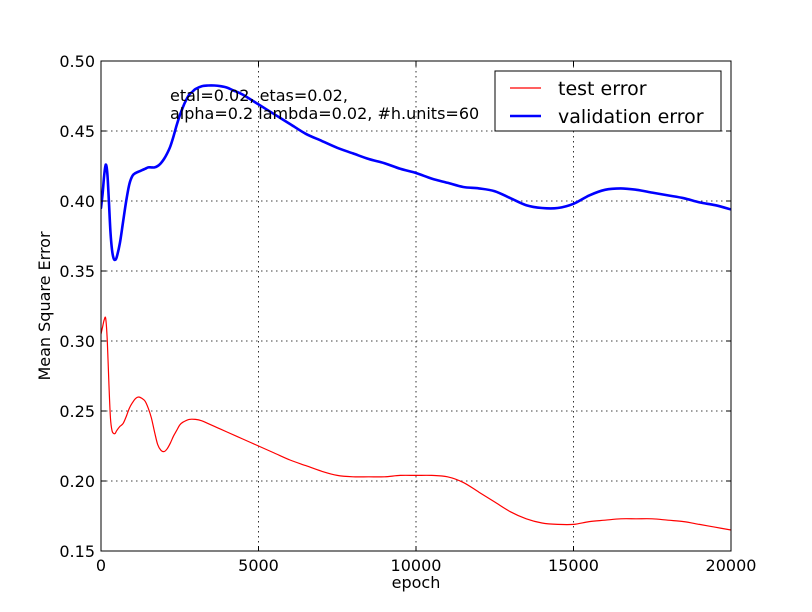  Describe the element at coordinates (77, 341) in the screenshot. I see `y-tick-label: 0.30` at that location.